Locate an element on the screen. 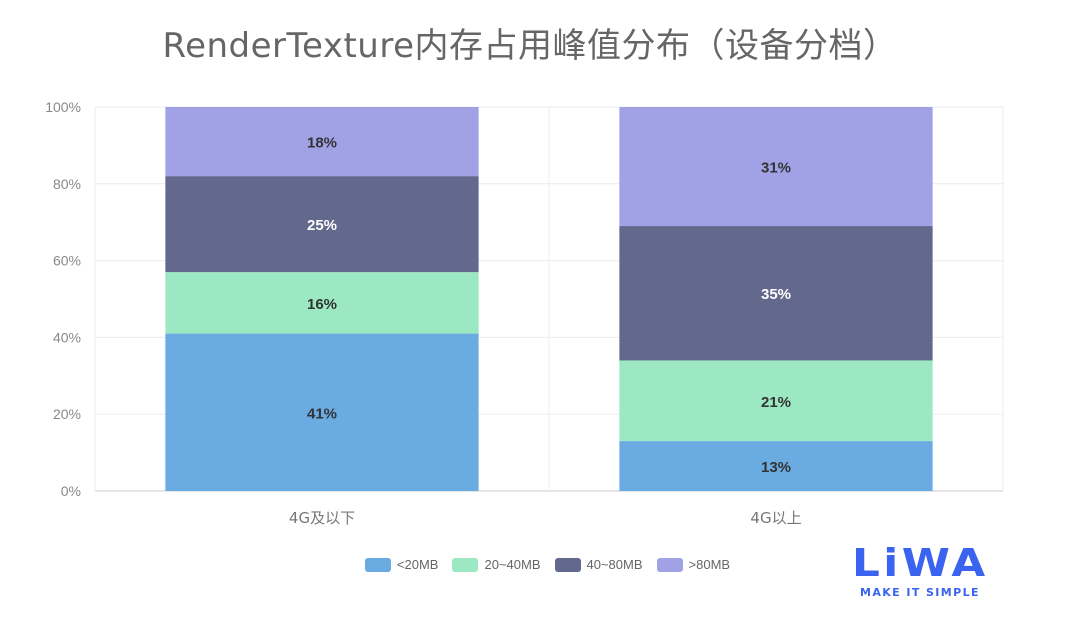  logo-tagline: MAKE IT SIMPLE is located at coordinates (920, 592).